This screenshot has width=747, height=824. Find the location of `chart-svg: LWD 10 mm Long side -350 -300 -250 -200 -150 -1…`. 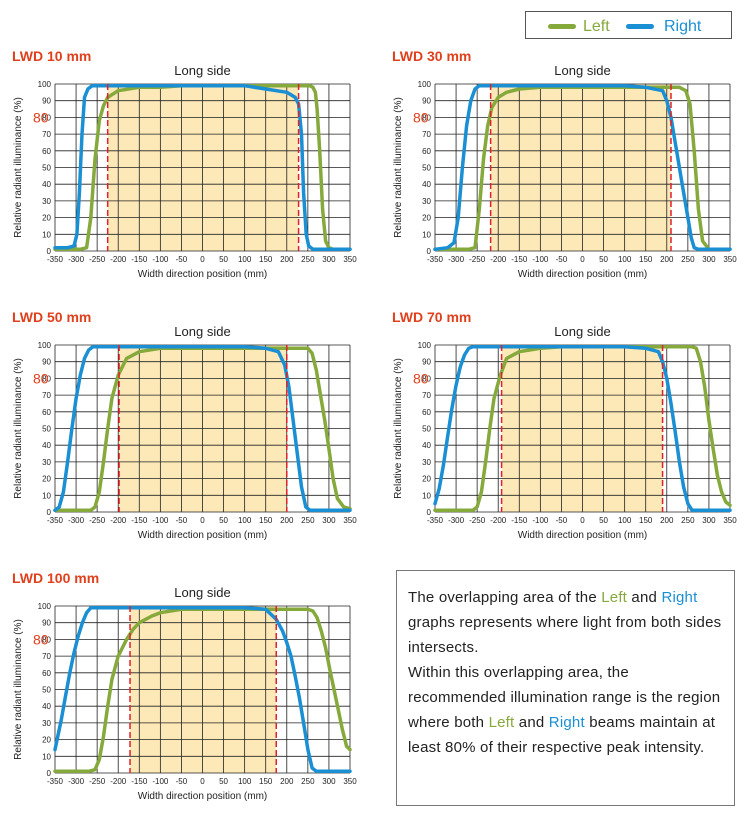

chart-svg: LWD 10 mm Long side -350 -300 -250 -200 -150 -1… is located at coordinates (184, 164).